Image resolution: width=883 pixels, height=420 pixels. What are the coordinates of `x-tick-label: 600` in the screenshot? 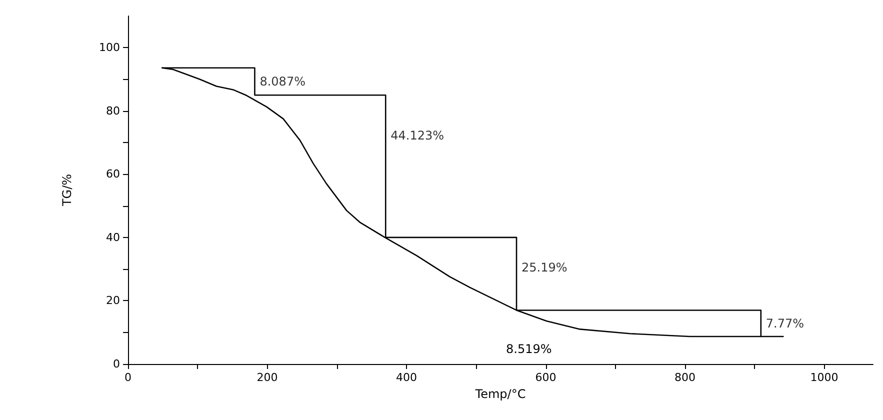 It's located at (545, 377).